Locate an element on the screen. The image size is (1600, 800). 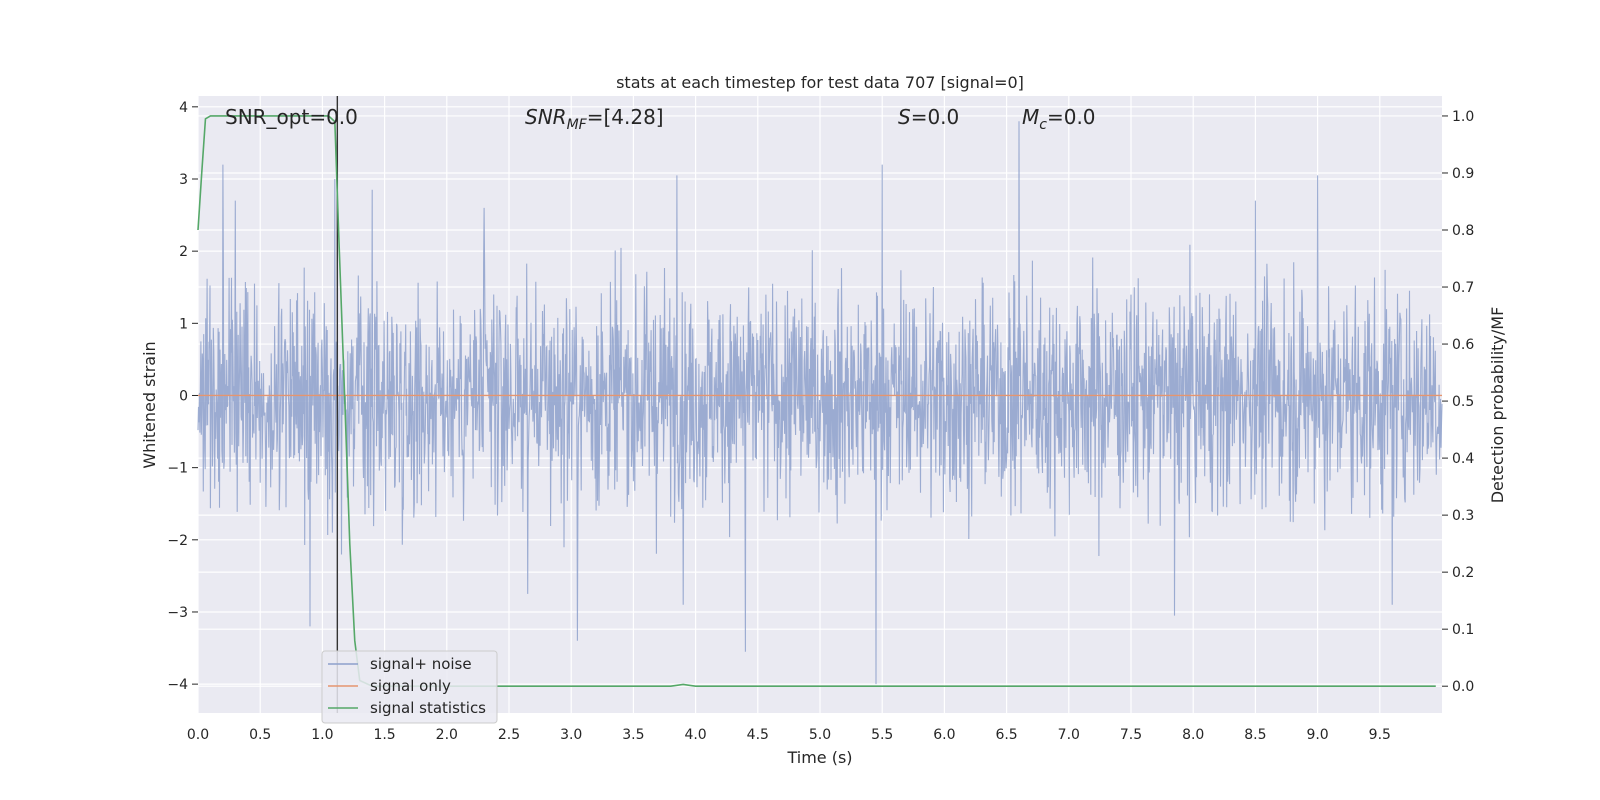
y-tick-label-right: 0.0 is located at coordinates (1463, 687).